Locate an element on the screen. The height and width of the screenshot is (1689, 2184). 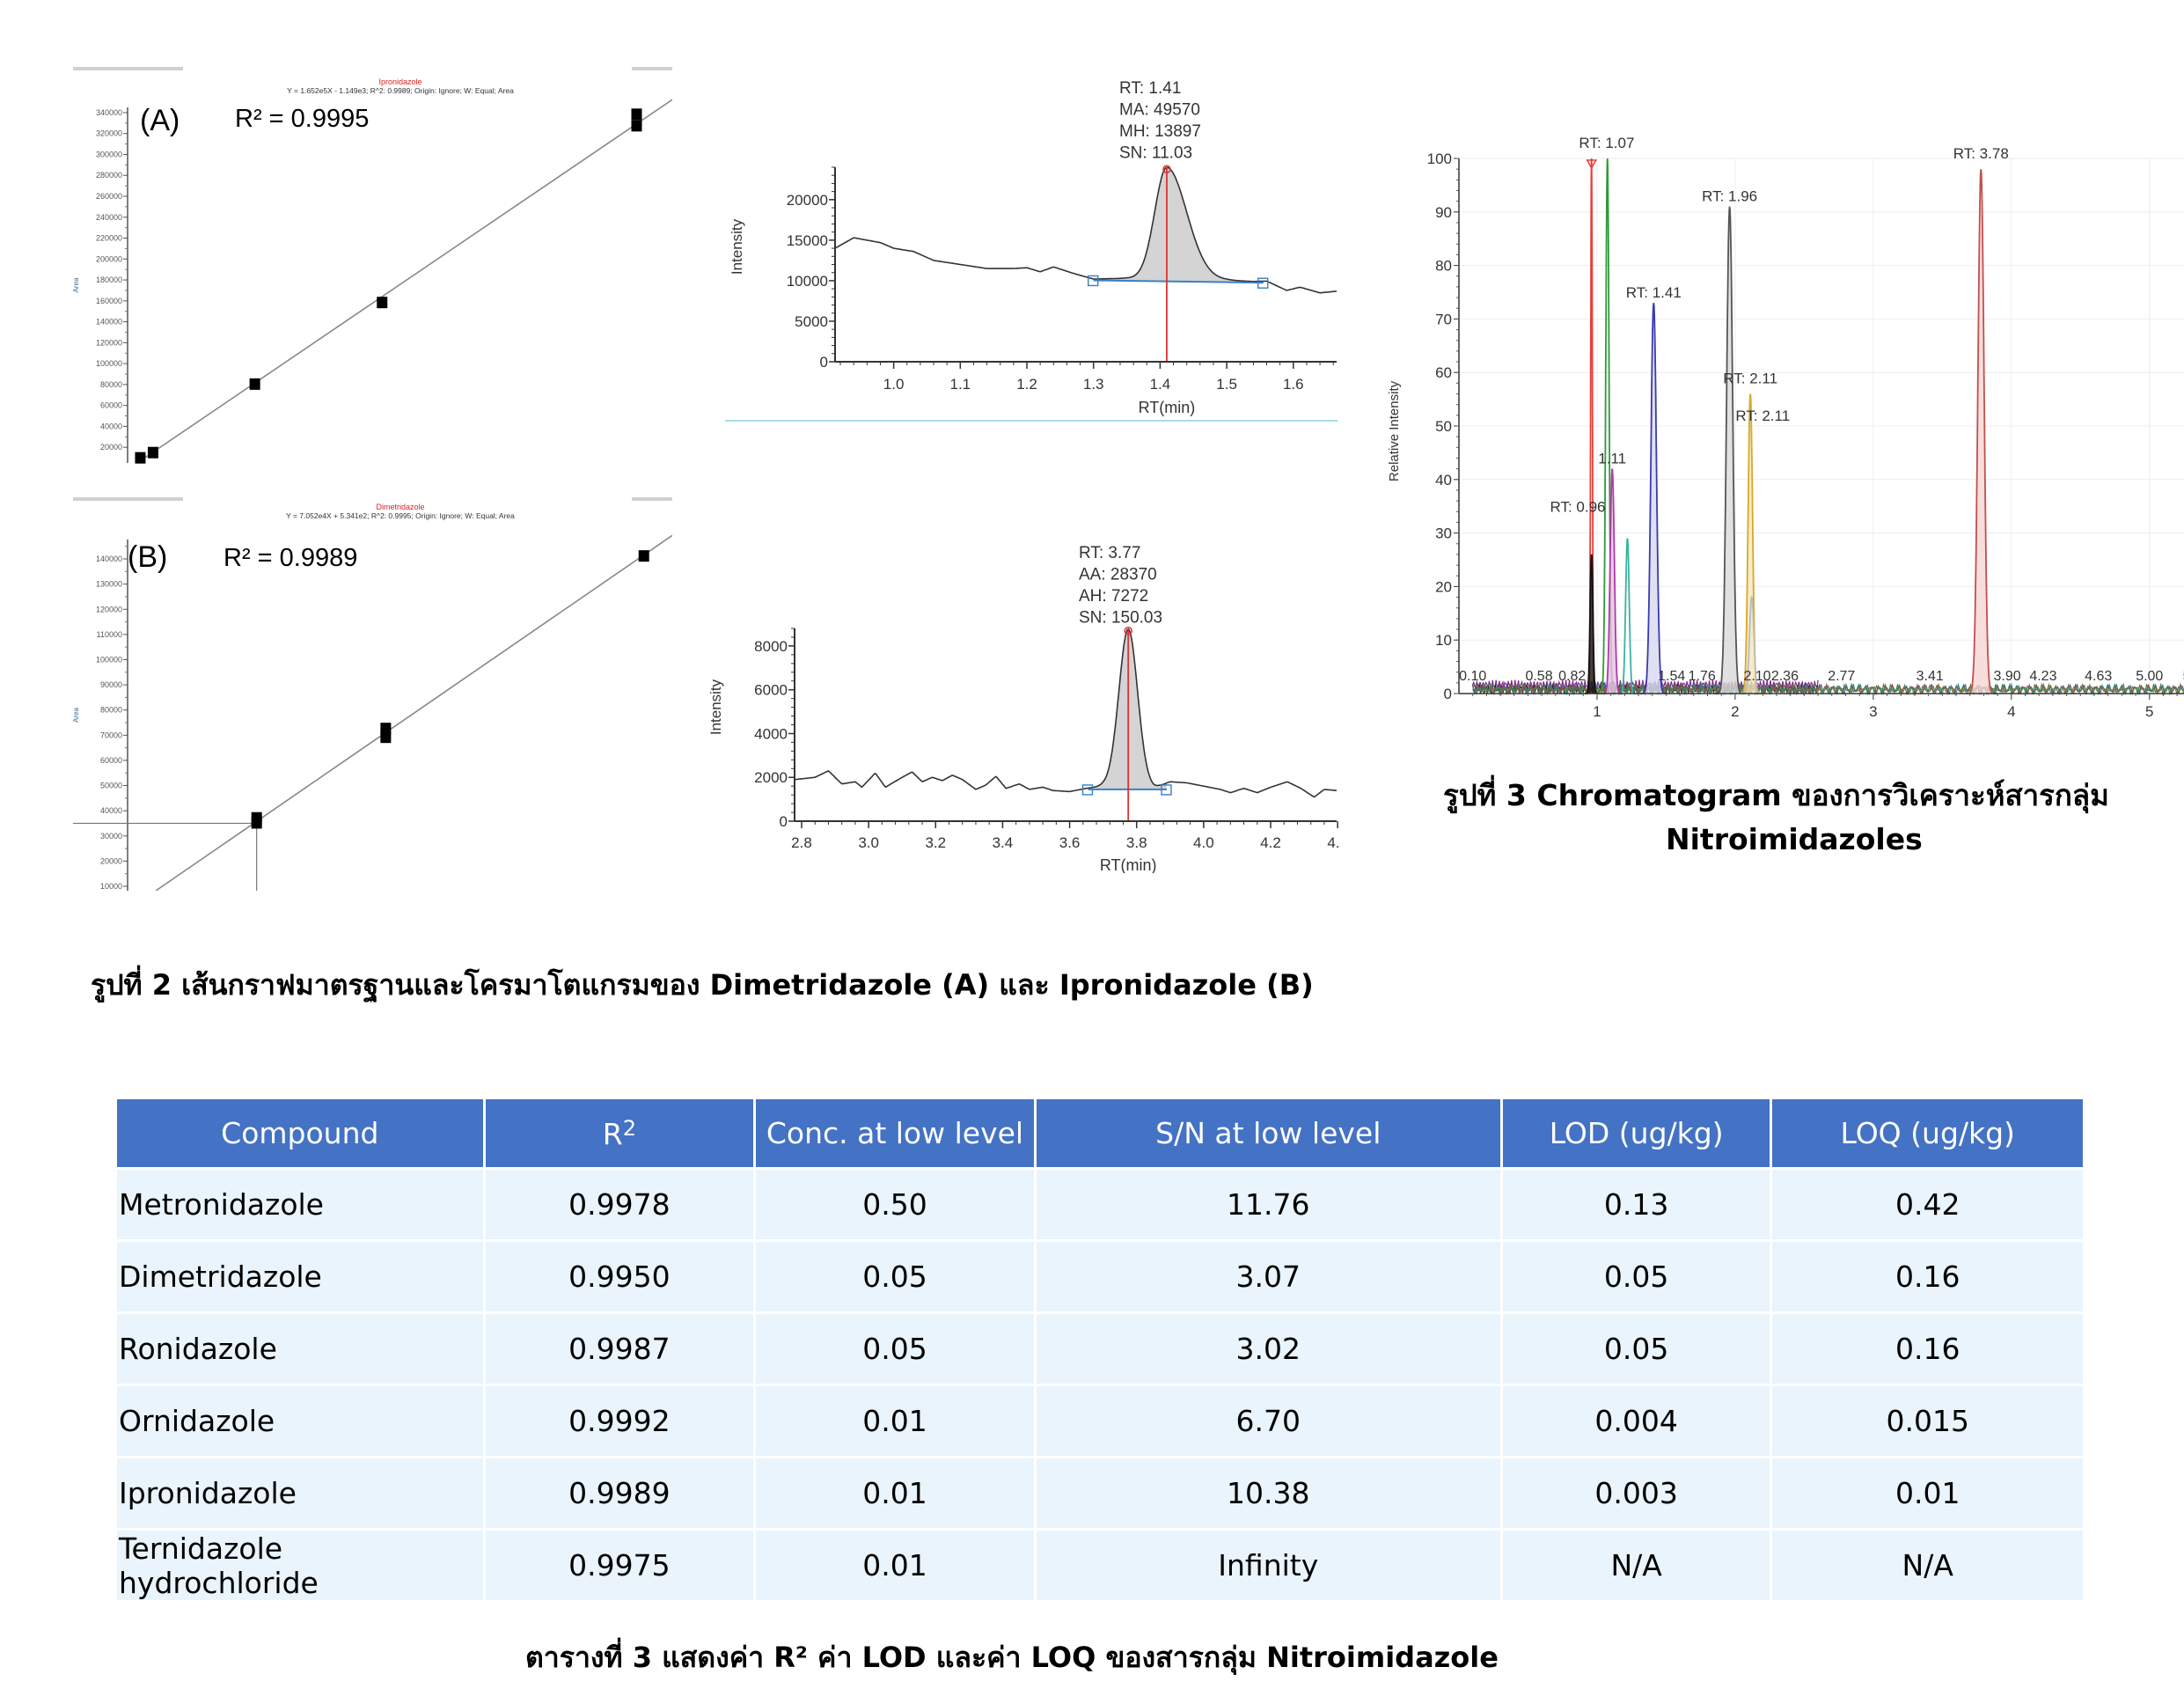
peak-info-label: MH: 13897 is located at coordinates (1160, 132).